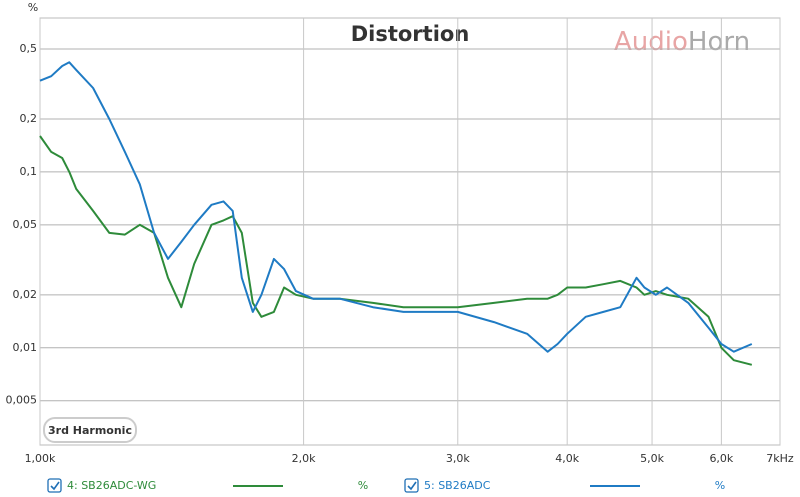  What do you see at coordinates (410, 34) in the screenshot?
I see `chart-title: Distortion` at bounding box center [410, 34].